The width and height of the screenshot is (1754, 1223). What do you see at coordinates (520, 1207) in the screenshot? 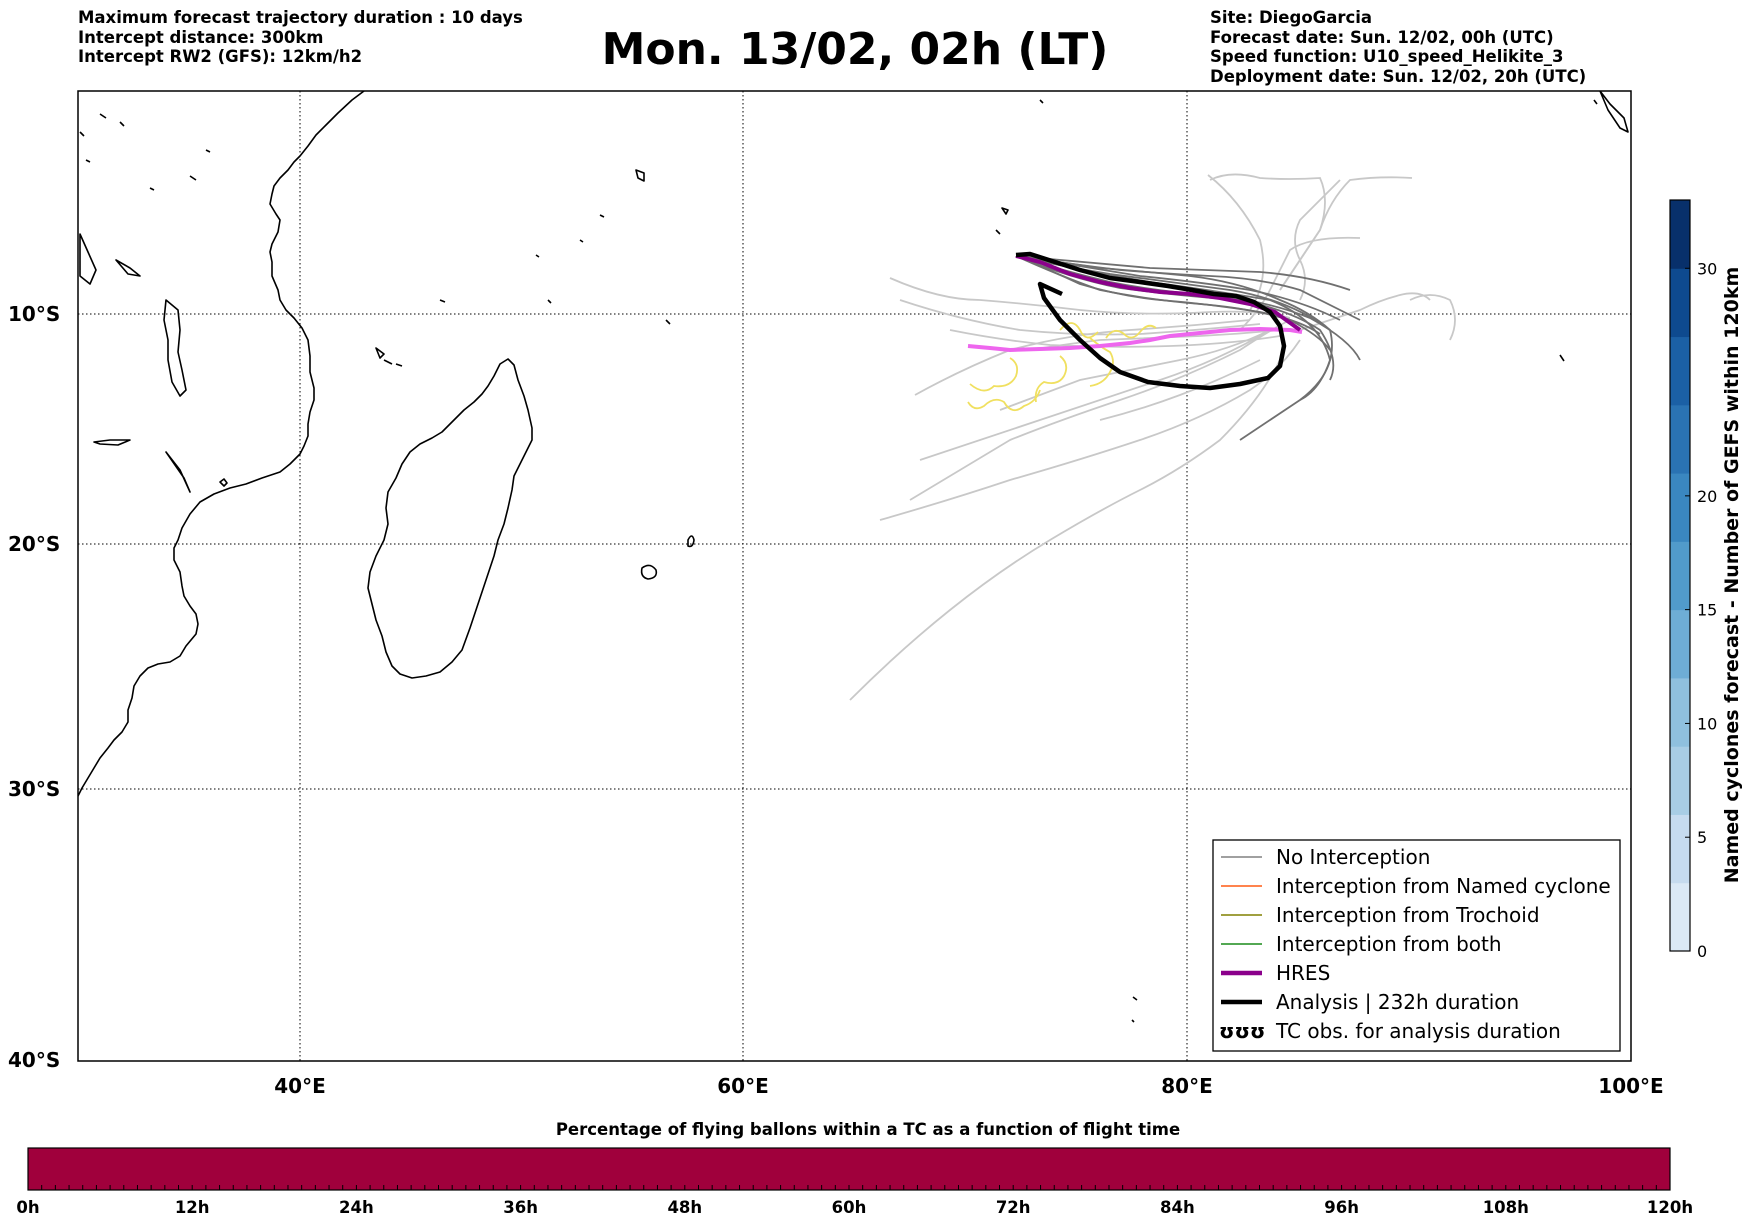
I see `colorbar-bottom-tick-label: 36h` at bounding box center [520, 1207].